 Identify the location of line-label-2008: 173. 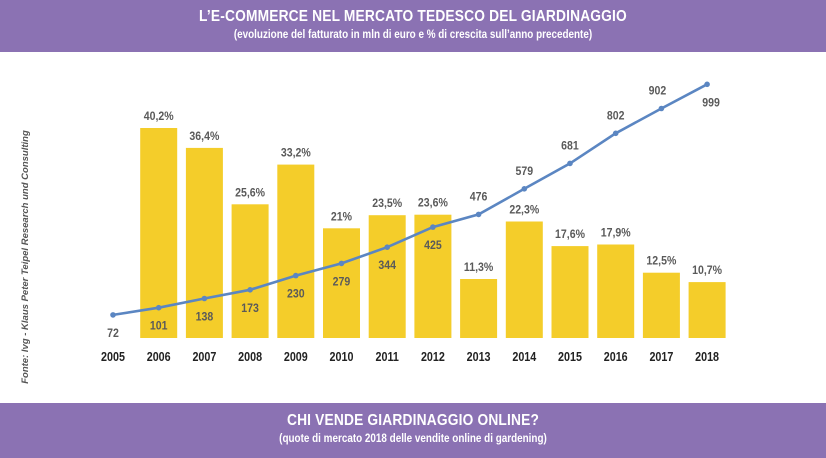
(250, 308).